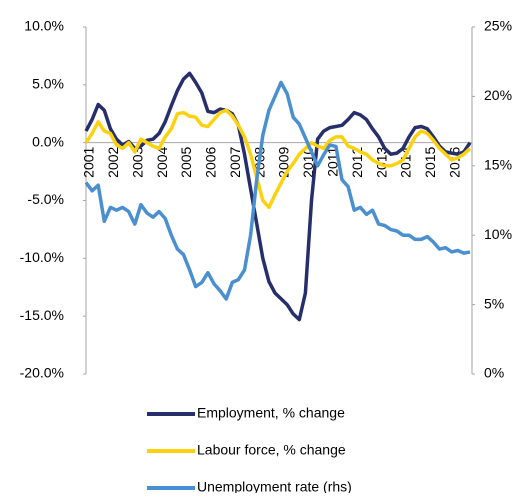 Image resolution: width=528 pixels, height=498 pixels. Describe the element at coordinates (211, 161) in the screenshot. I see `x-tick-label: 2006` at that location.